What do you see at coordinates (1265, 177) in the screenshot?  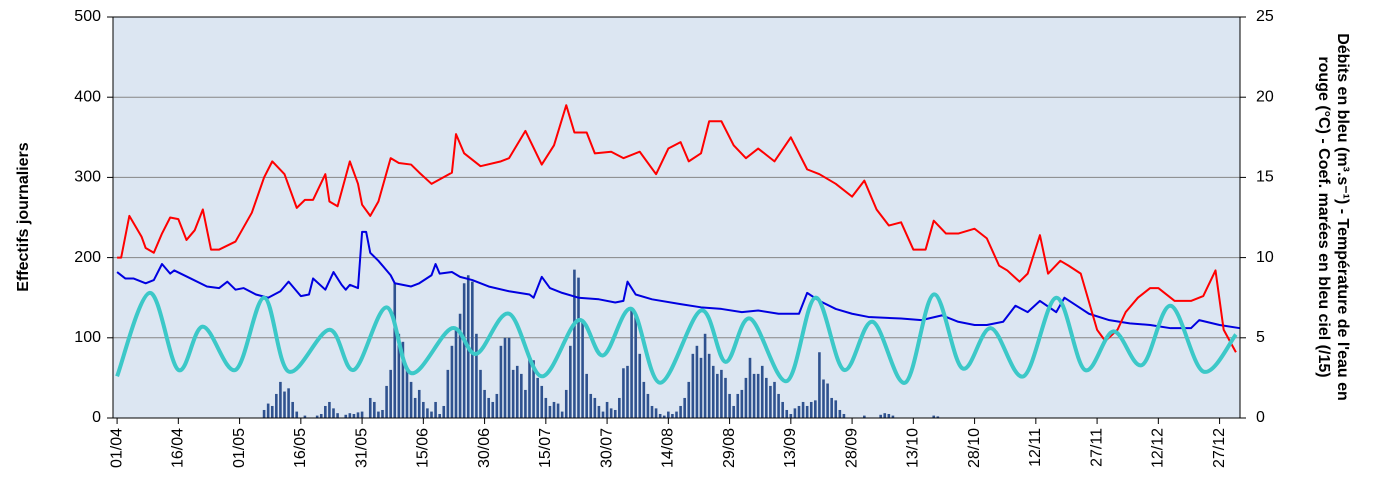 I see `y2-tick-label: 15` at bounding box center [1265, 177].